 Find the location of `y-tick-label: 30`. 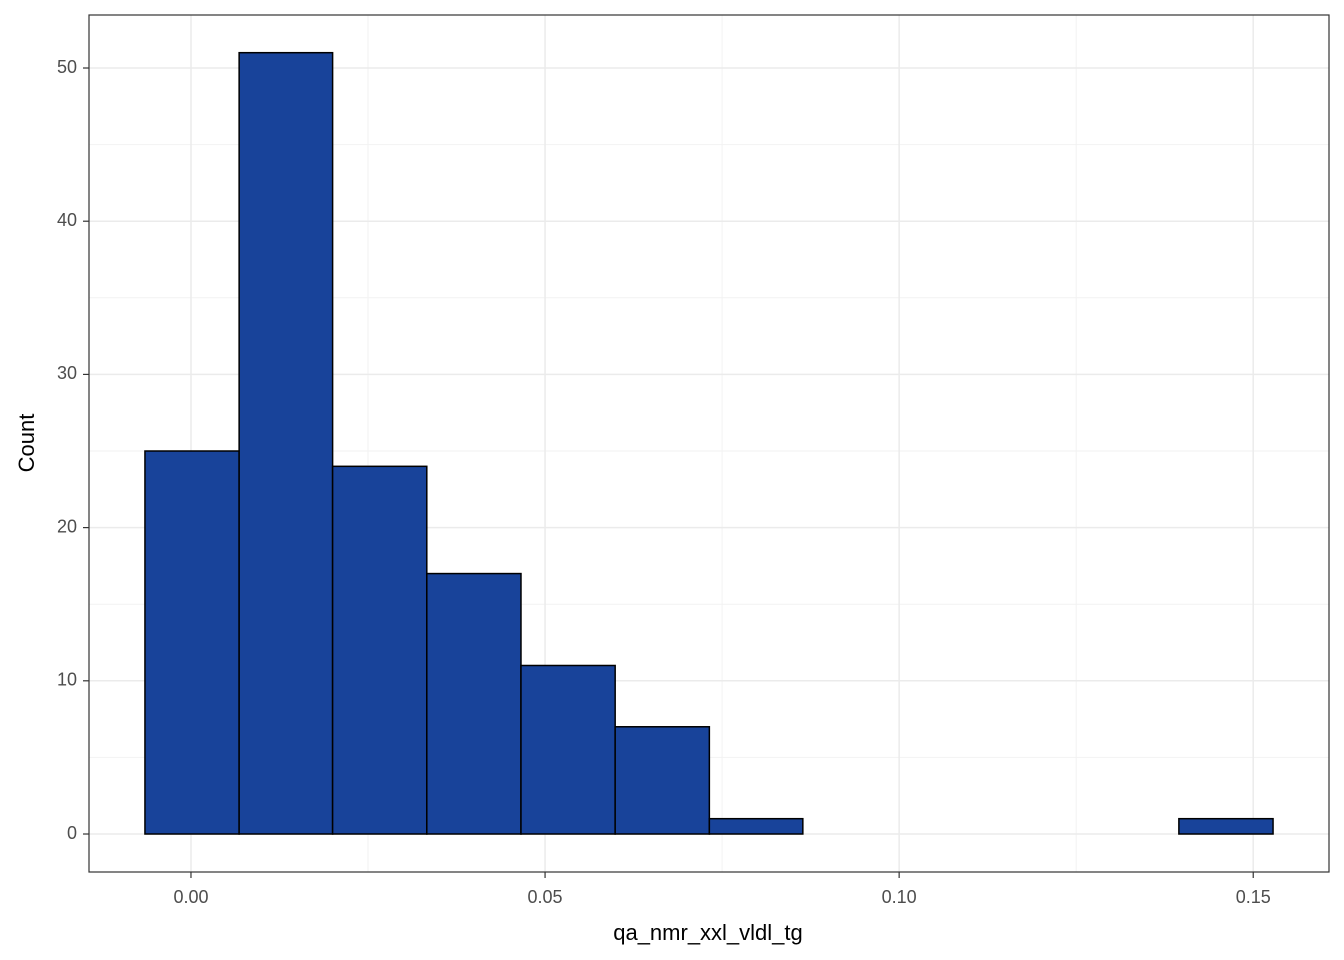

y-tick-label: 30 is located at coordinates (67, 373).